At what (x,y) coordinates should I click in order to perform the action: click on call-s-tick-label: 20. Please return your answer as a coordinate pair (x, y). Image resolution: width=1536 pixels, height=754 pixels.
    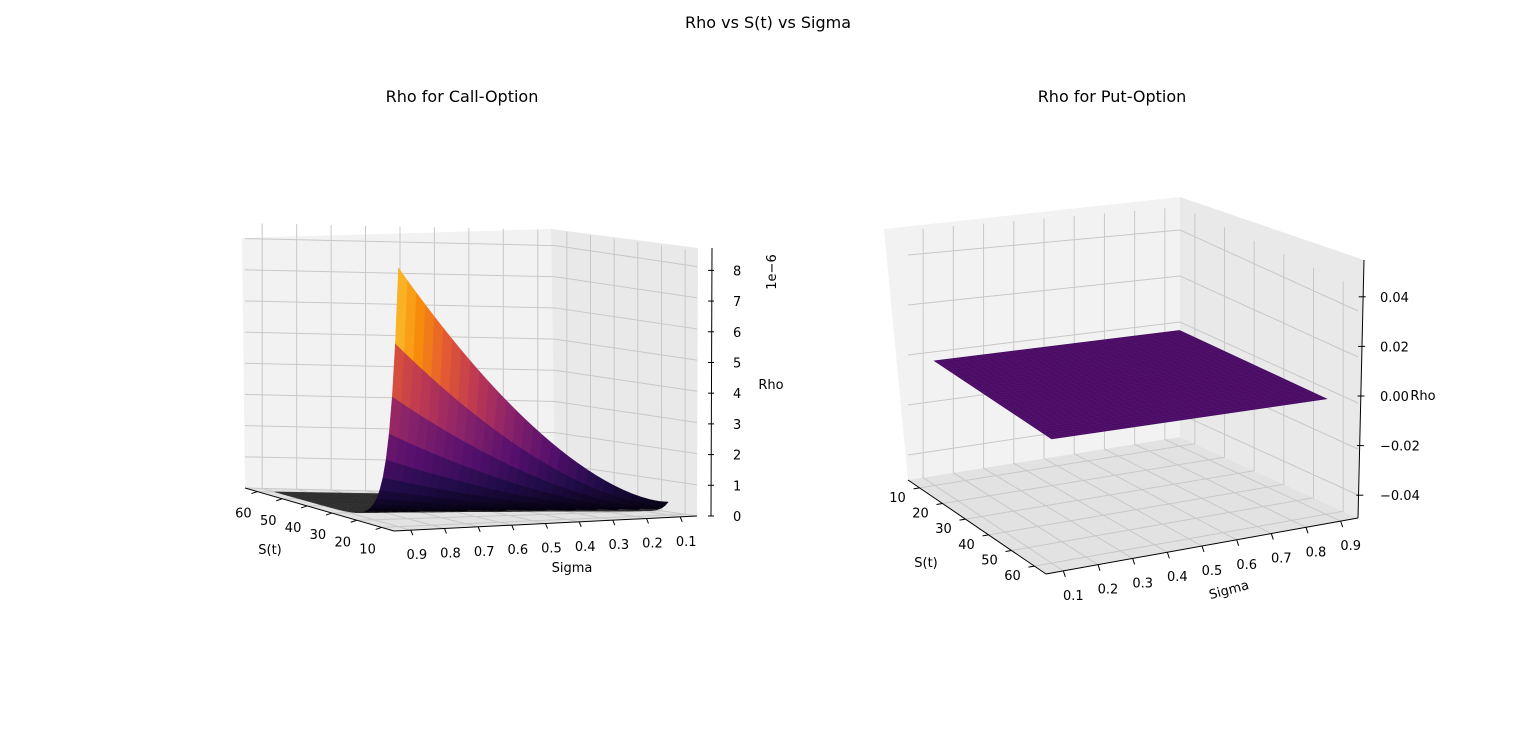
    Looking at the image, I should click on (342, 542).